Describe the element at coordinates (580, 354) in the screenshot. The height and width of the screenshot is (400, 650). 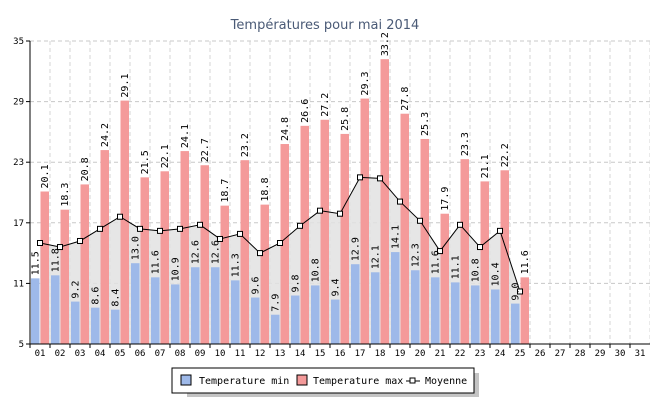
I see `x-tick-label: 28` at that location.